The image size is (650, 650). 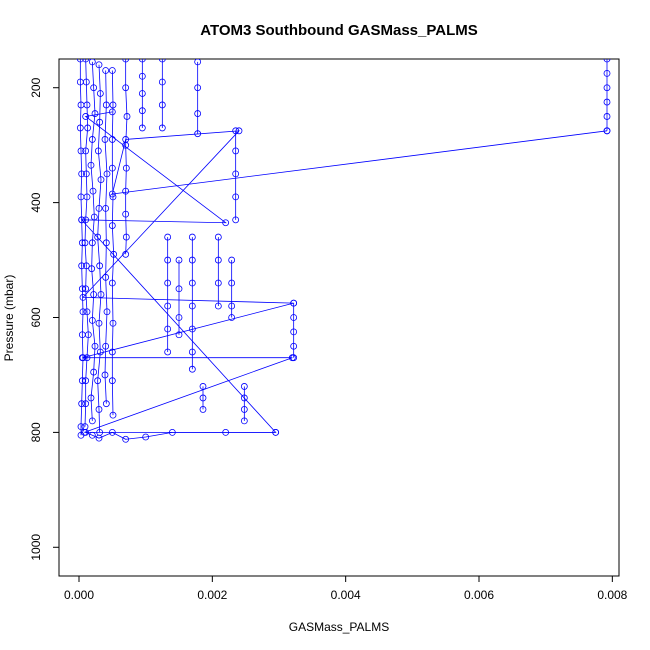 I want to click on y-tick-label: 600, so click(x=36, y=317).